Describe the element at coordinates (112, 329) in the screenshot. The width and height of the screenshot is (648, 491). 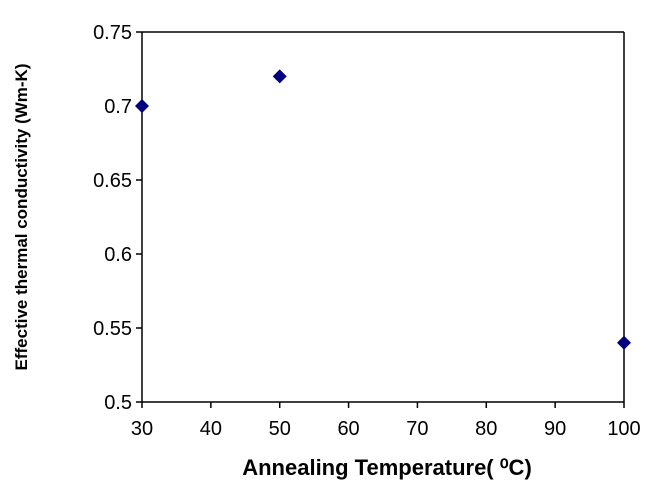
I see `y-tick-label: 0.55` at that location.